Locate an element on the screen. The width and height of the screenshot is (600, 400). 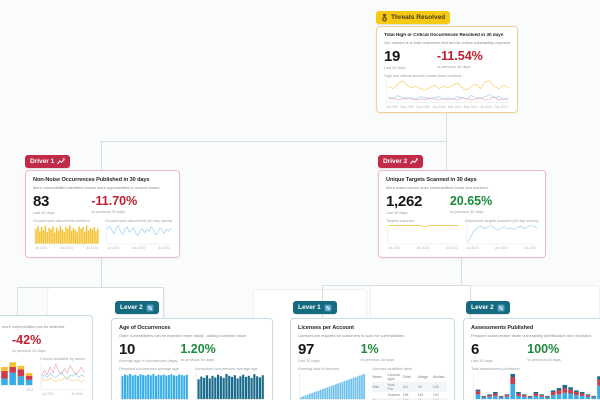
metric-row: 6 Last 30 days 100% vs previous 30 days is located at coordinates (535, 352).